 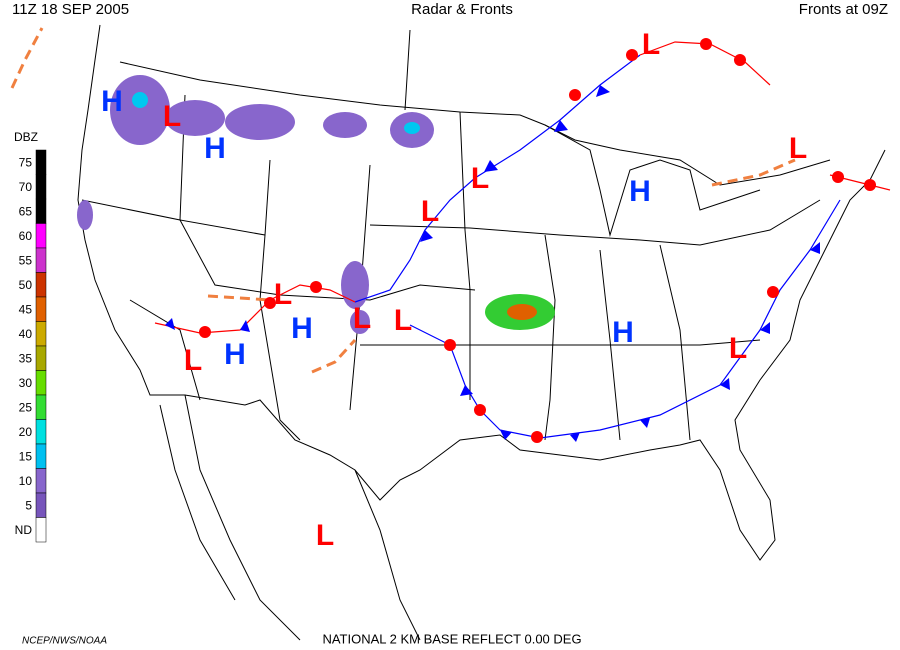 What do you see at coordinates (26, 162) in the screenshot?
I see `legend-label: 75` at bounding box center [26, 162].